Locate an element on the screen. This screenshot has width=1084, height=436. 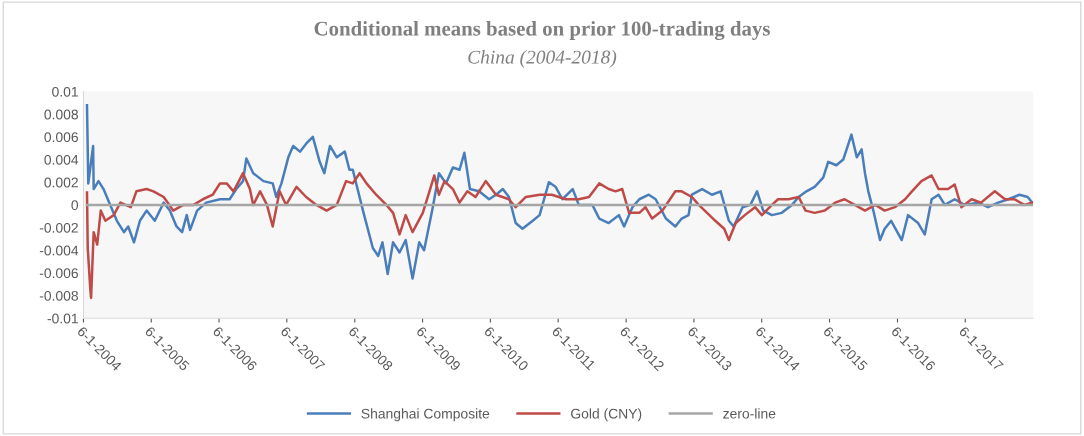
y-tick-label: 0 is located at coordinates (75, 205).